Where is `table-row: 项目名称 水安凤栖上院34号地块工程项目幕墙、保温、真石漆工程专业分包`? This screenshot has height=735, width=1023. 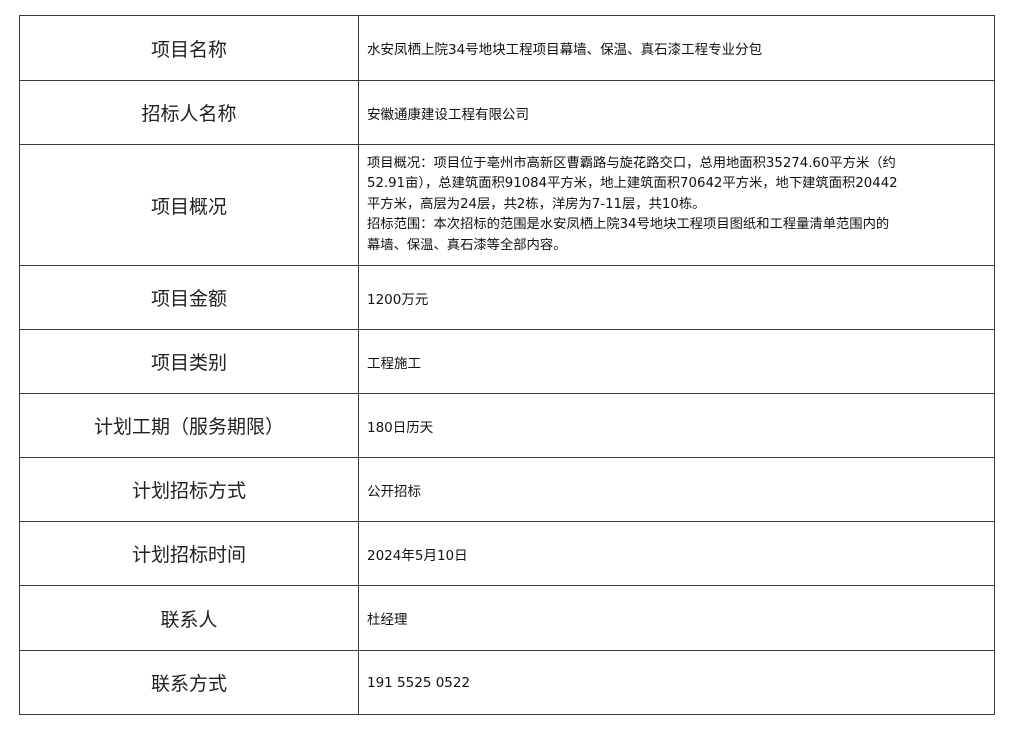 table-row: 项目名称 水安凤栖上院34号地块工程项目幕墙、保温、真石漆工程专业分包 is located at coordinates (507, 48).